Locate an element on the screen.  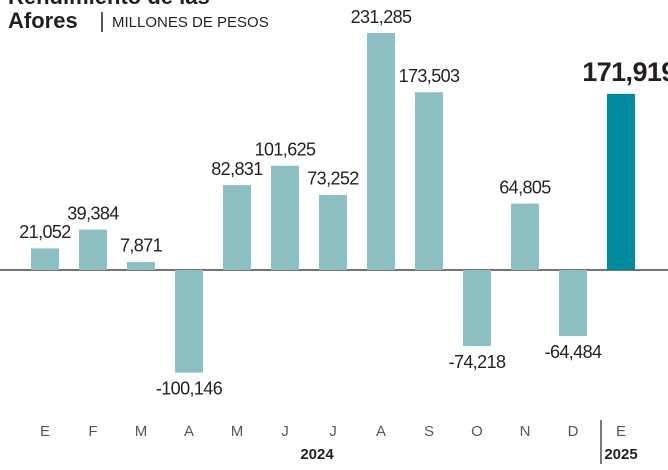
value-label: 82,831 is located at coordinates (237, 169).